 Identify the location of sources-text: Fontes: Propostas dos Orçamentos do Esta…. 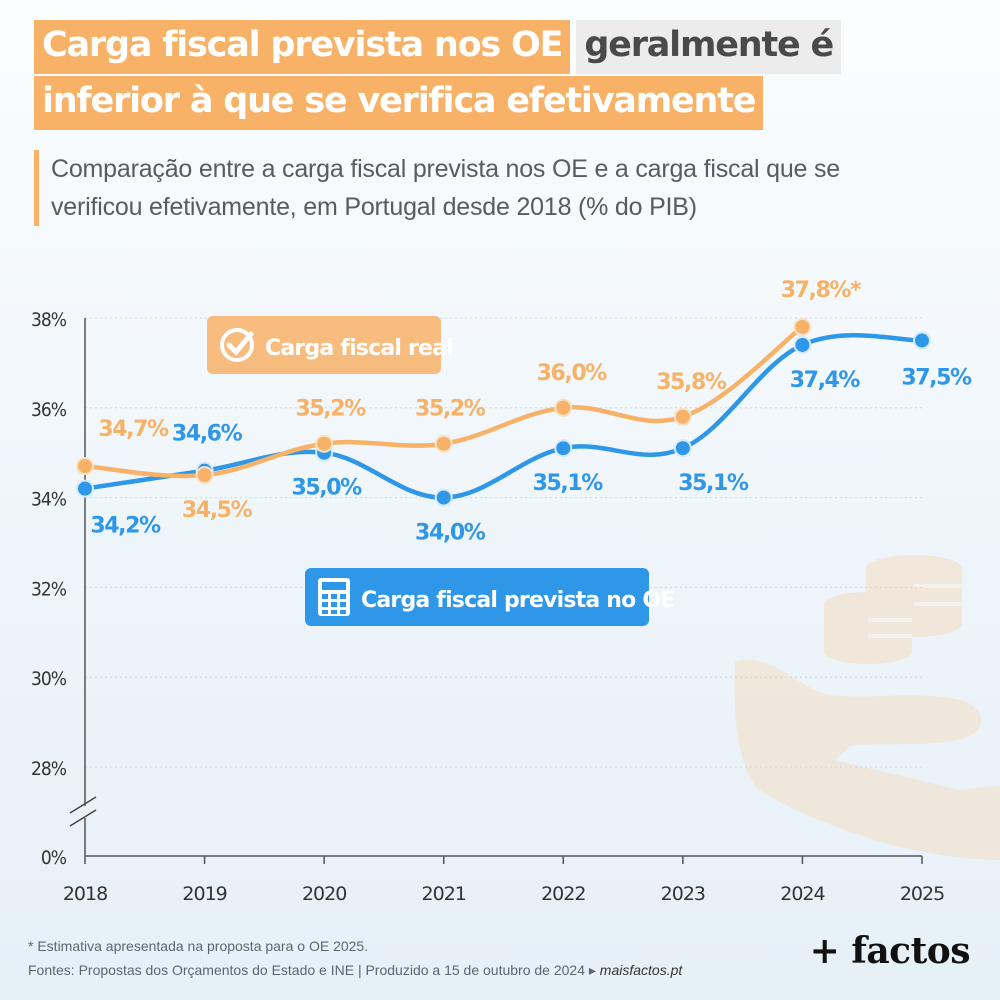
(312, 970).